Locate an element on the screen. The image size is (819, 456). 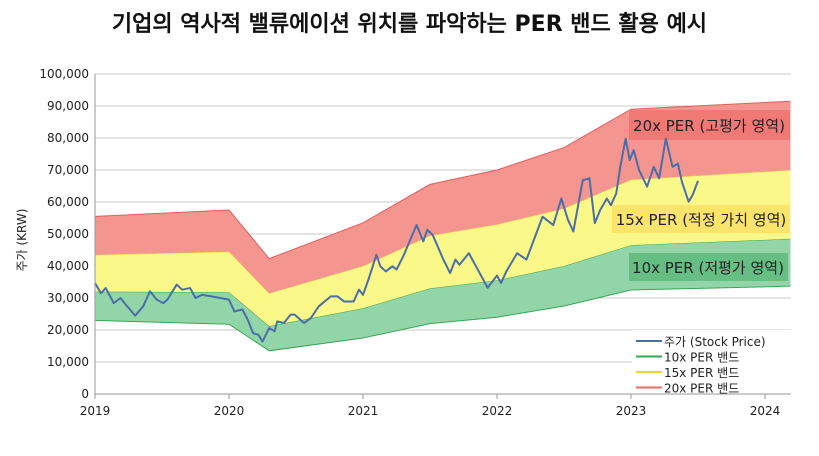
y-tick-label: 80,000 is located at coordinates (68, 138).